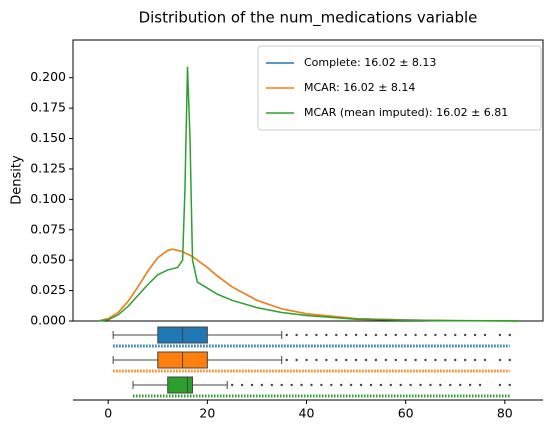  Describe the element at coordinates (48, 167) in the screenshot. I see `y-tick-label: 0.125` at that location.